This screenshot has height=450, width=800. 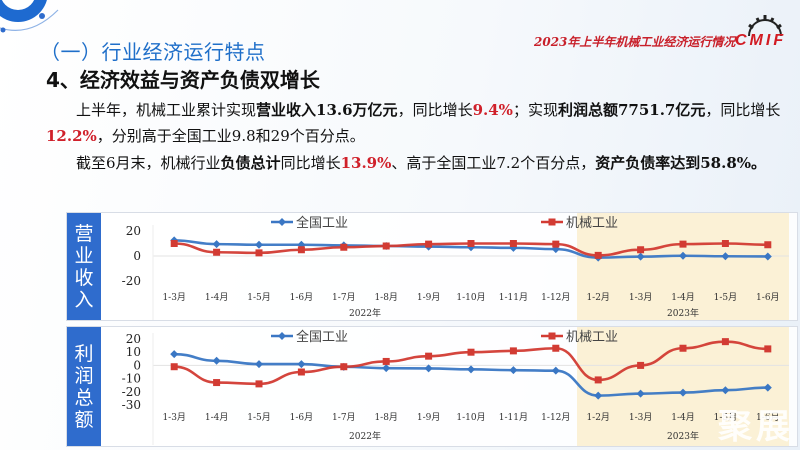 What do you see at coordinates (29, 16) in the screenshot?
I see `gear-decoration-icon` at bounding box center [29, 16].